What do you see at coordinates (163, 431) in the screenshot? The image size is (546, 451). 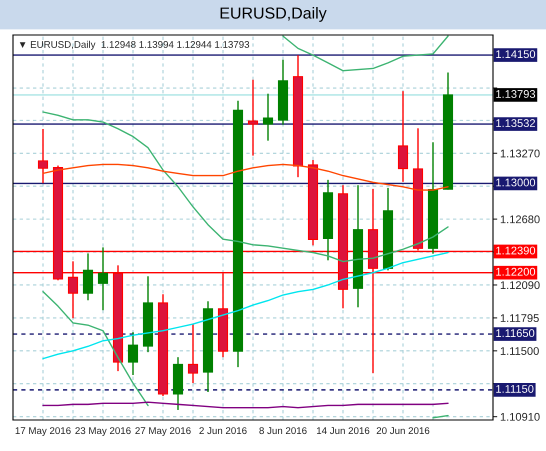 I see `x-tick-label: 27 May 2016` at bounding box center [163, 431].